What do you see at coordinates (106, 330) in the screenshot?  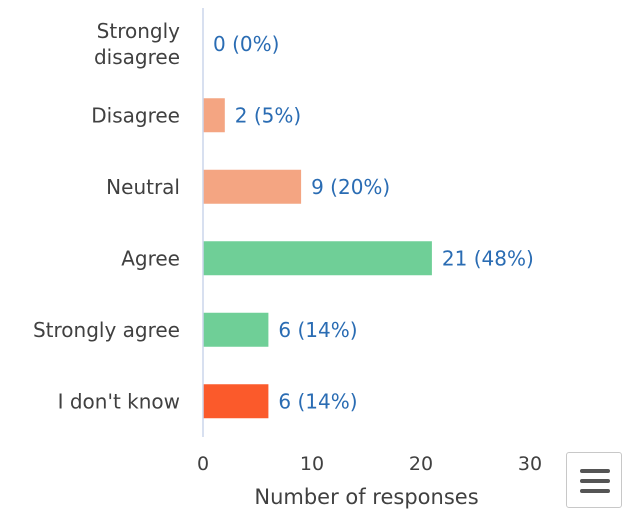 I see `category-label: Strongly agree` at bounding box center [106, 330].